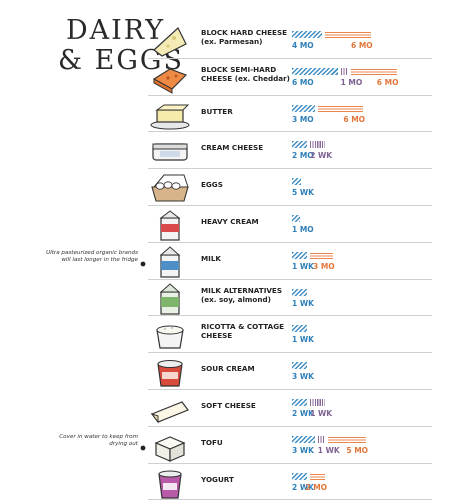 The image size is (474, 504). What do you see at coordinates (289, 41) in the screenshot?
I see `storage-row: BLOCK HARD CHEESE (ex. Parmesan) 4 MO 6 MO` at bounding box center [289, 41].